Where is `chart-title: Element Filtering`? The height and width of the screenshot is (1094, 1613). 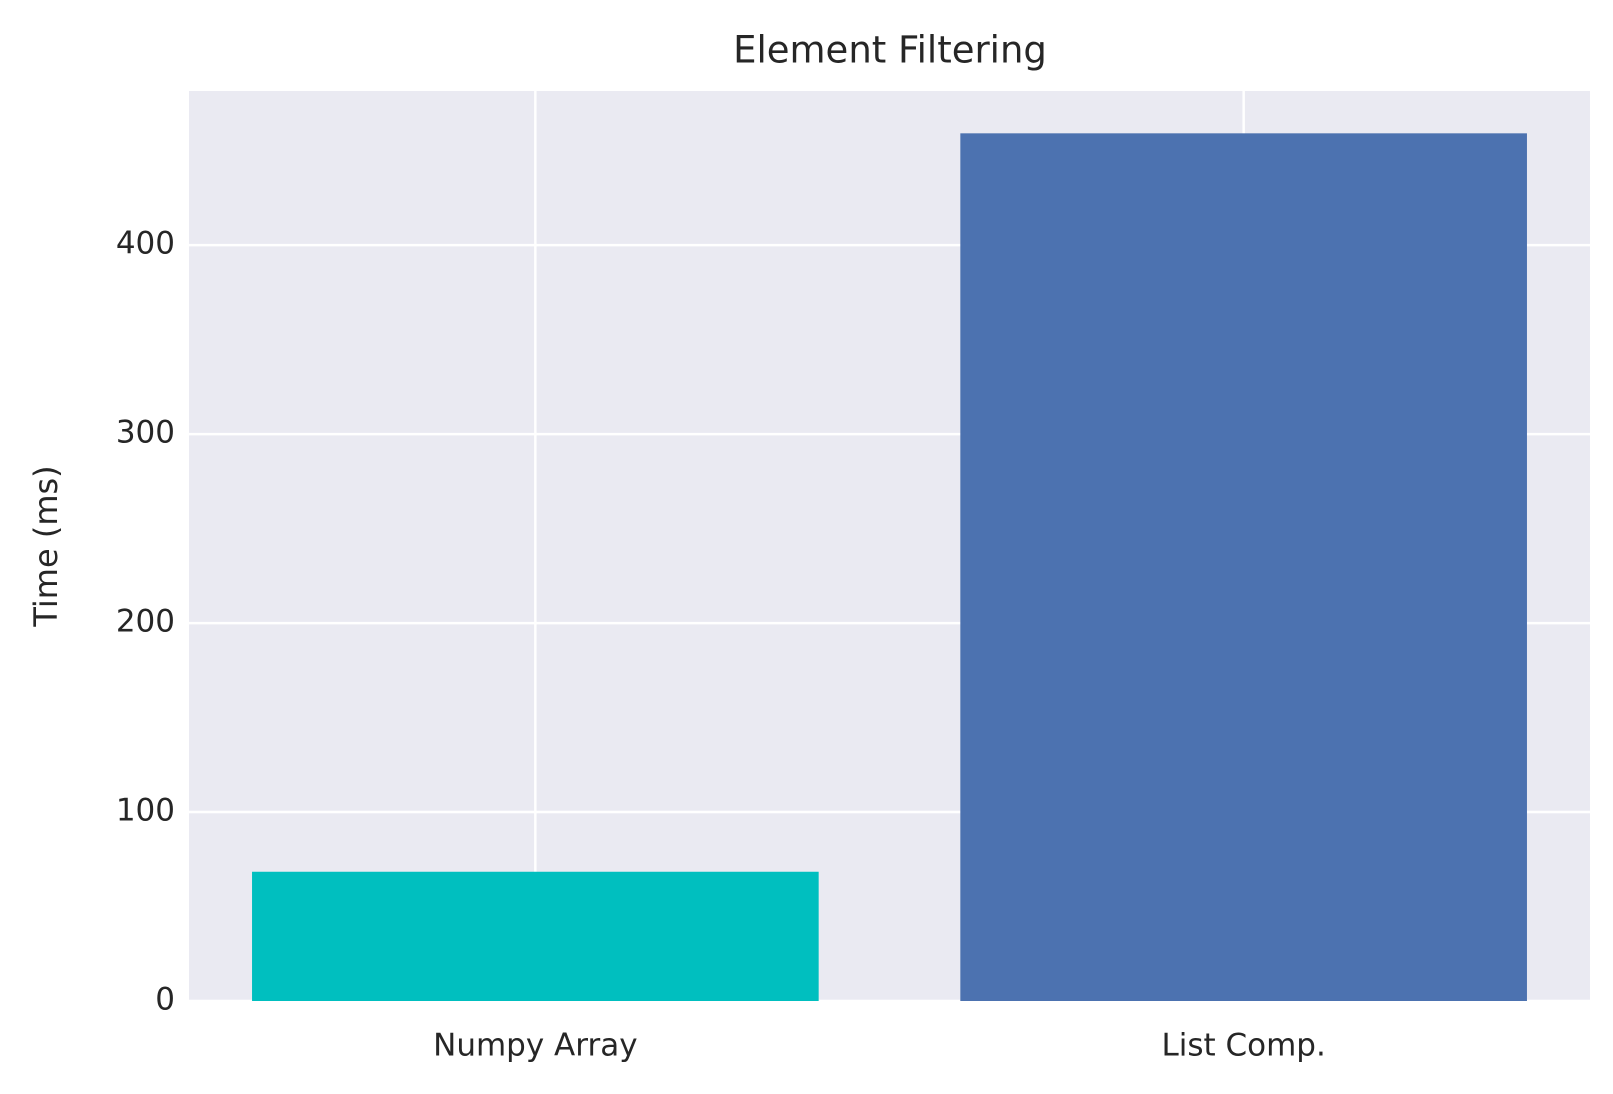
chart-title: Element Filtering is located at coordinates (890, 50).